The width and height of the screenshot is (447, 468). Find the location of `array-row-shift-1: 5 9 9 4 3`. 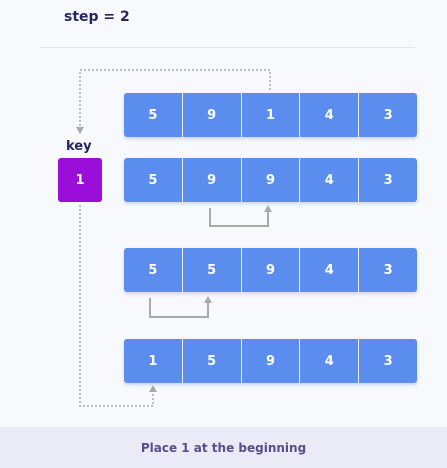

array-row-shift-1: 5 9 9 4 3 is located at coordinates (270, 180).